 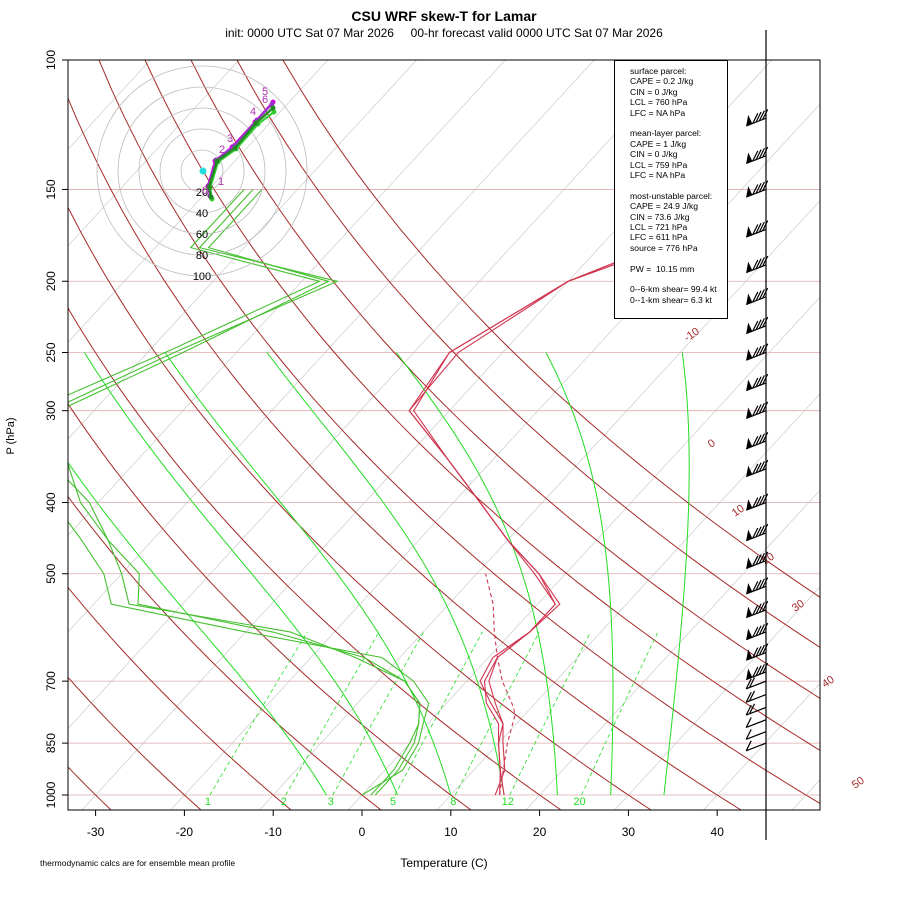 I want to click on mixed-lcl: LCL = 759 hPa, so click(x=659, y=164).